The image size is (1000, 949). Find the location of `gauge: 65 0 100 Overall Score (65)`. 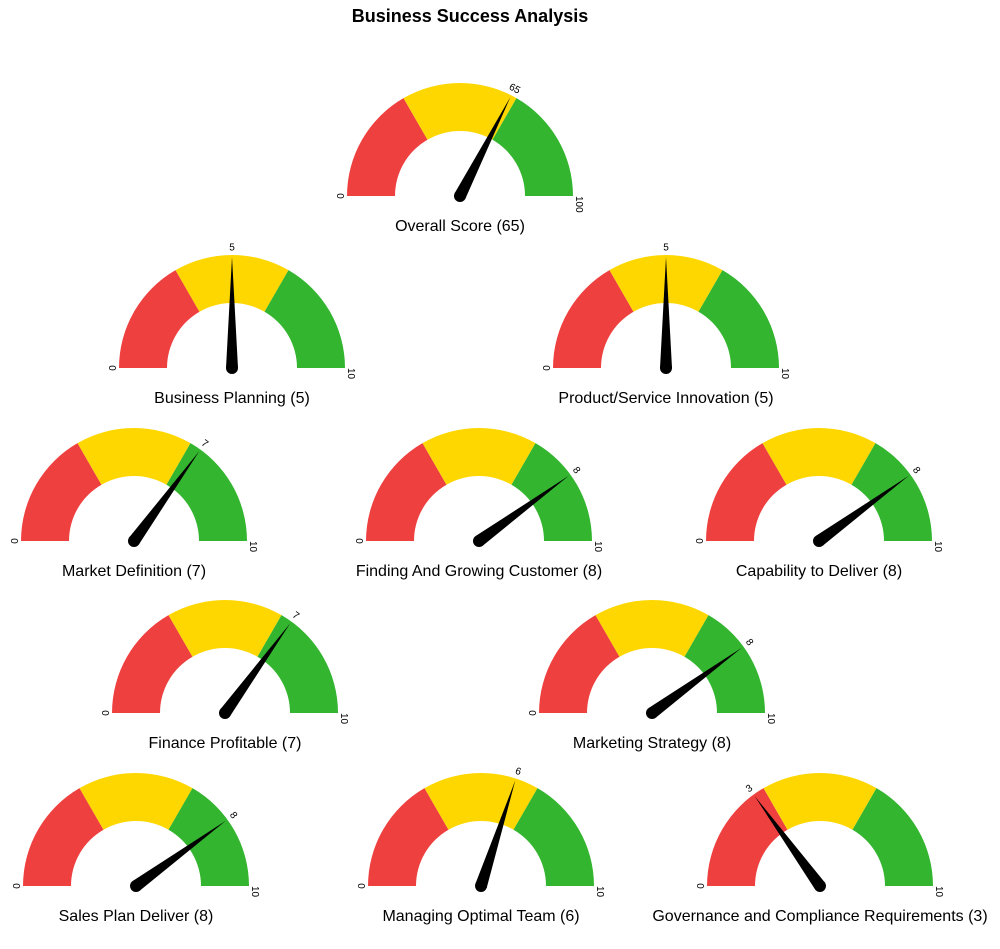

gauge: 65 0 100 Overall Score (65) is located at coordinates (460, 158).